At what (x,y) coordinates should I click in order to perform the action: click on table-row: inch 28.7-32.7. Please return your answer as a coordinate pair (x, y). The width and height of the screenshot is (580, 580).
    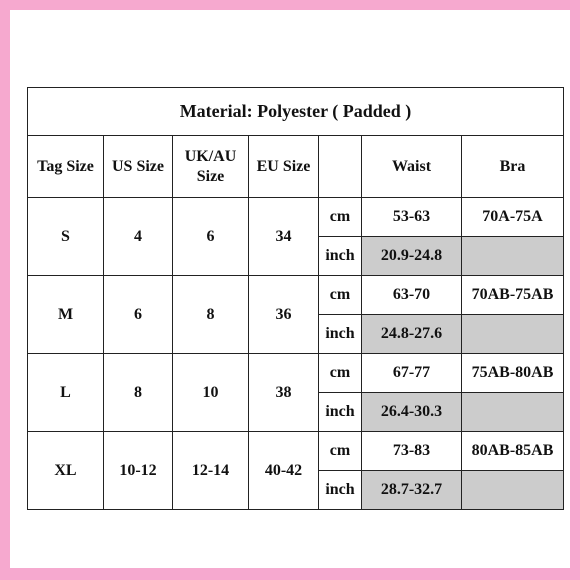
    Looking at the image, I should click on (296, 490).